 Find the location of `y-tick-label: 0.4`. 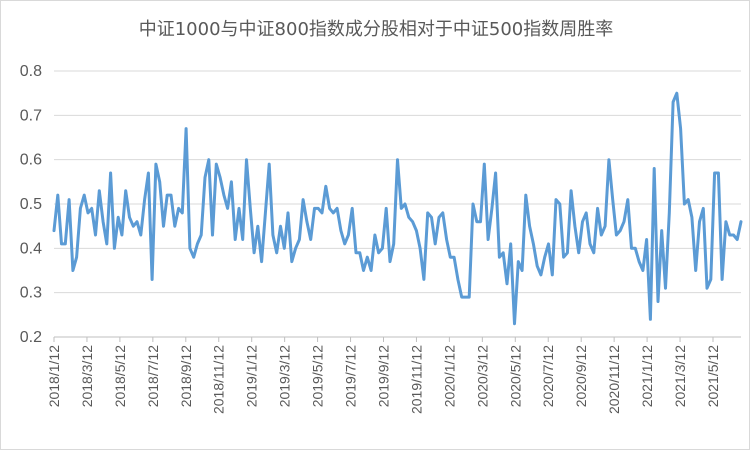

y-tick-label: 0.4 is located at coordinates (31, 248).